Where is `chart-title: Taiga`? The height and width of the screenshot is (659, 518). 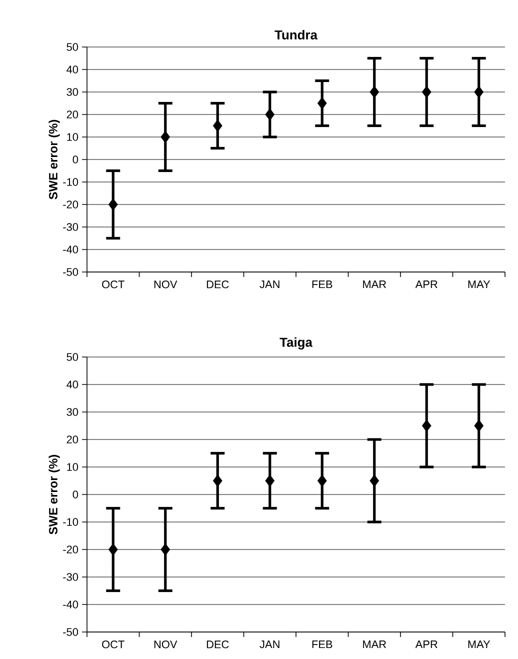
chart-title: Taiga is located at coordinates (296, 343).